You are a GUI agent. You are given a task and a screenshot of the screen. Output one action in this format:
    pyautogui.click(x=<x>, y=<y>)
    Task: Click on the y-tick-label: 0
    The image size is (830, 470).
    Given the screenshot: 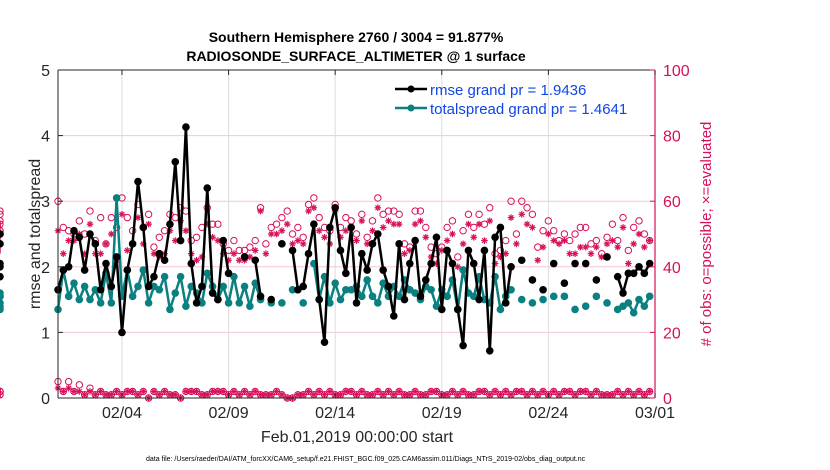 What is the action you would take?
    pyautogui.click(x=45, y=399)
    